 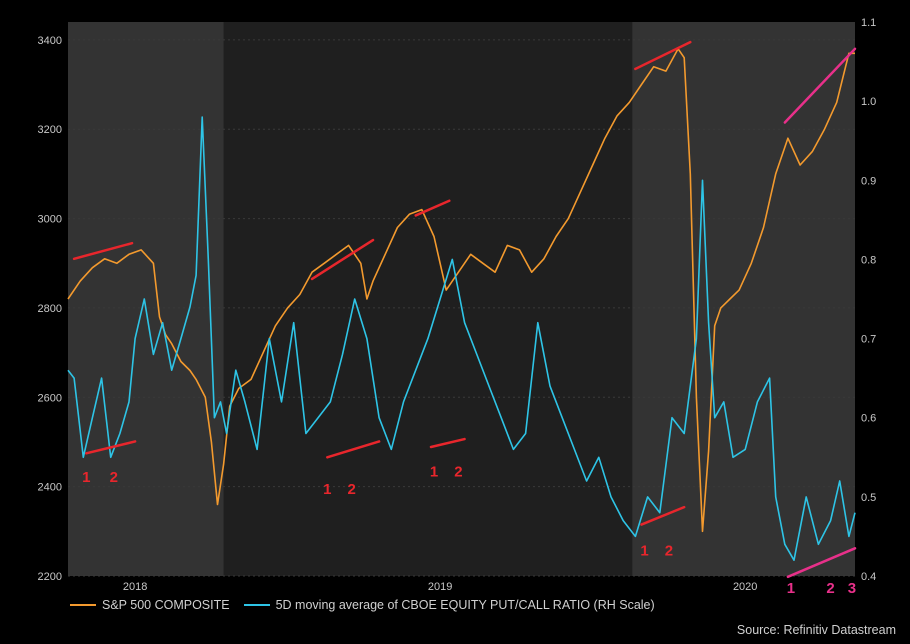 What do you see at coordinates (868, 340) in the screenshot?
I see `right-tick-label-3: 0.7` at bounding box center [868, 340].